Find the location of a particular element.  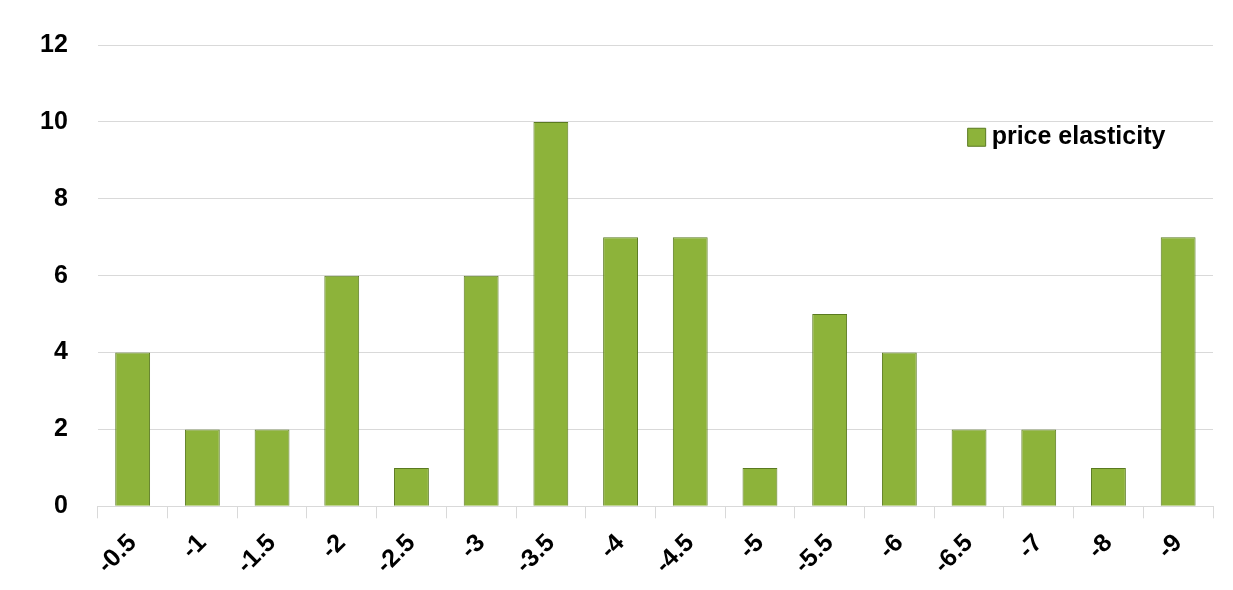

x-tick-label: -5.5 is located at coordinates (813, 552).